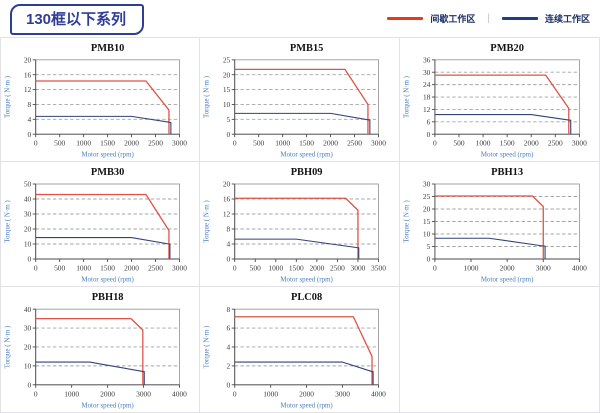 The height and width of the screenshot is (413, 600). What do you see at coordinates (108, 297) in the screenshot?
I see `svg-text: PBH18` at bounding box center [108, 297].